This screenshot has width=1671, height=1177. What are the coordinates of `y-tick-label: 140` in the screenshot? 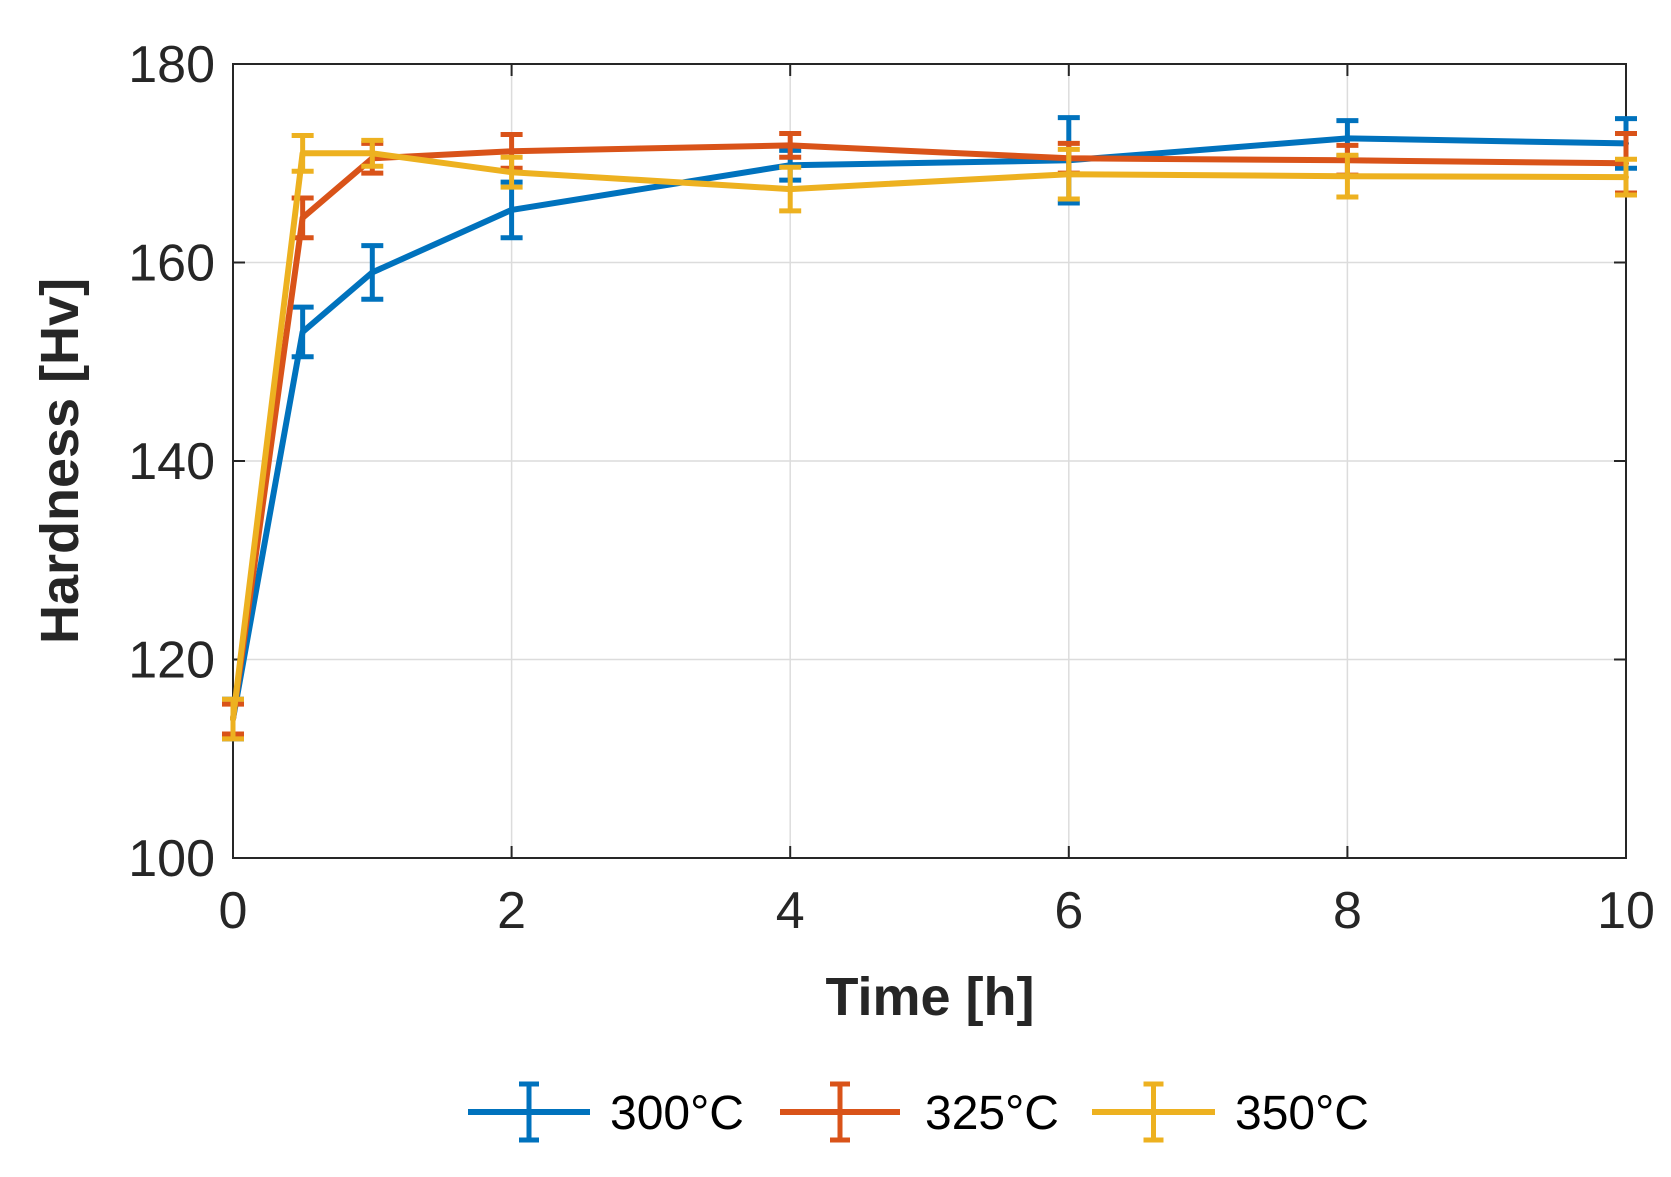 It's located at (171, 462).